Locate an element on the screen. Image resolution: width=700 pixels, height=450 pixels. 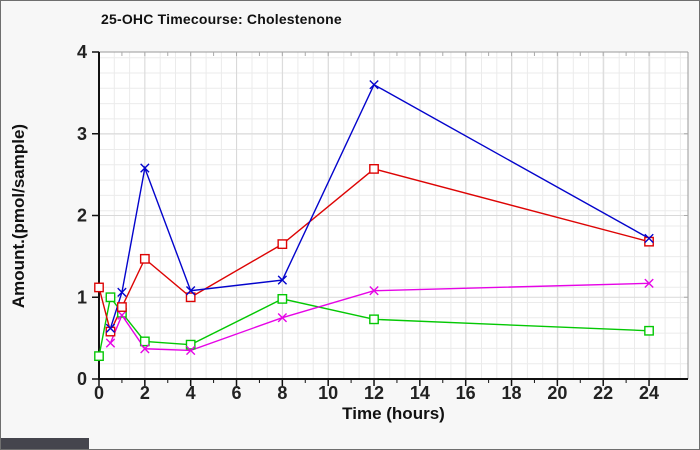
x-tick-label: 8 is located at coordinates (282, 393).